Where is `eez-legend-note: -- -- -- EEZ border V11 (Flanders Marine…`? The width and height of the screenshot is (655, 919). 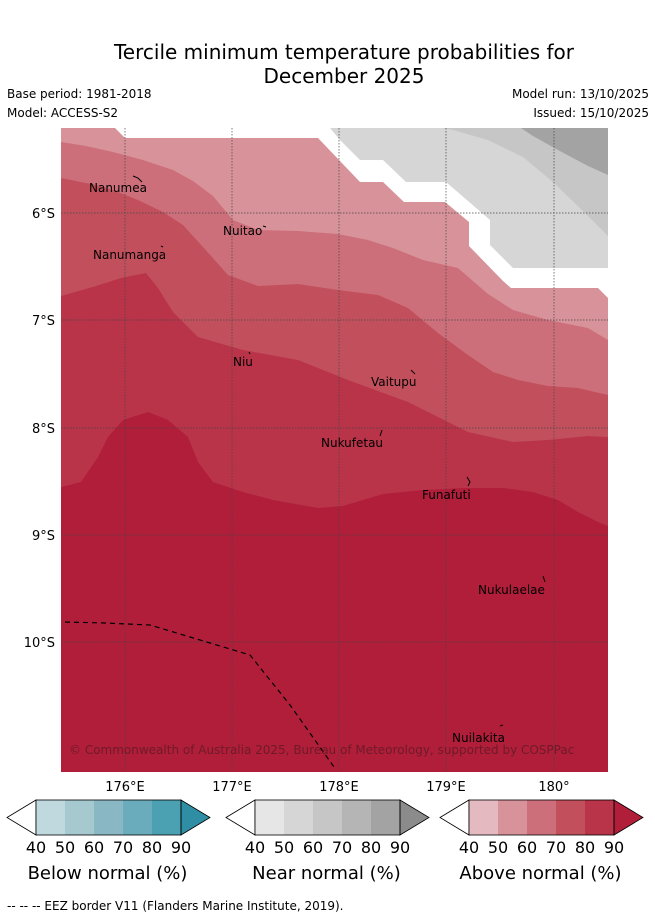 eez-legend-note: -- -- -- EEZ border V11 (Flanders Marine… is located at coordinates (175, 906).